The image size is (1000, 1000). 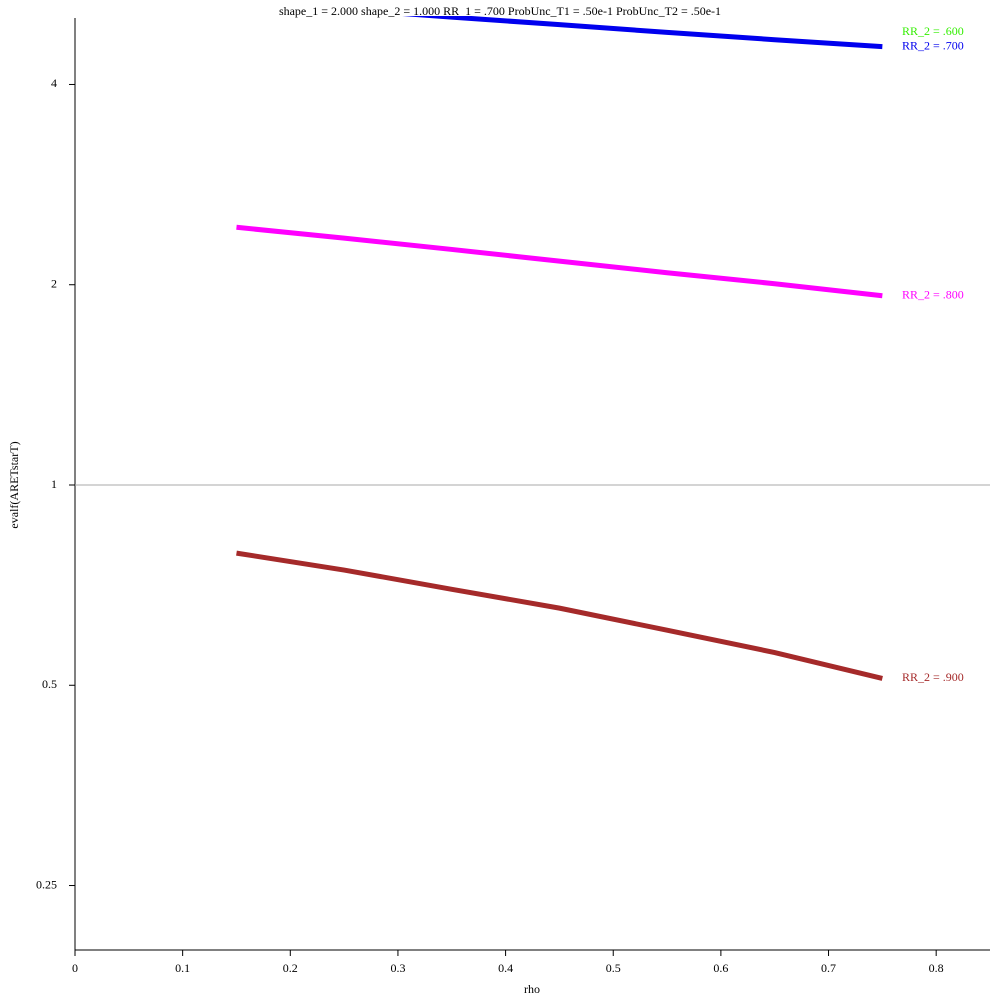 What do you see at coordinates (720, 968) in the screenshot?
I see `x-tick-label: 0.6` at bounding box center [720, 968].